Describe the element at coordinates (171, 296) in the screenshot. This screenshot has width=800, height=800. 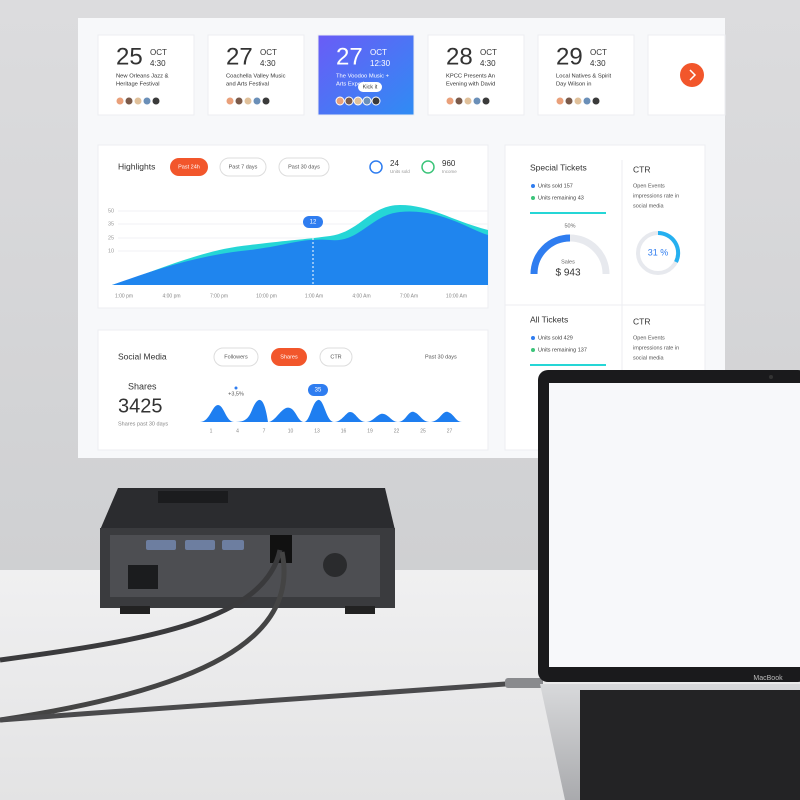
I see `x-label: 4:00 pm` at that location.